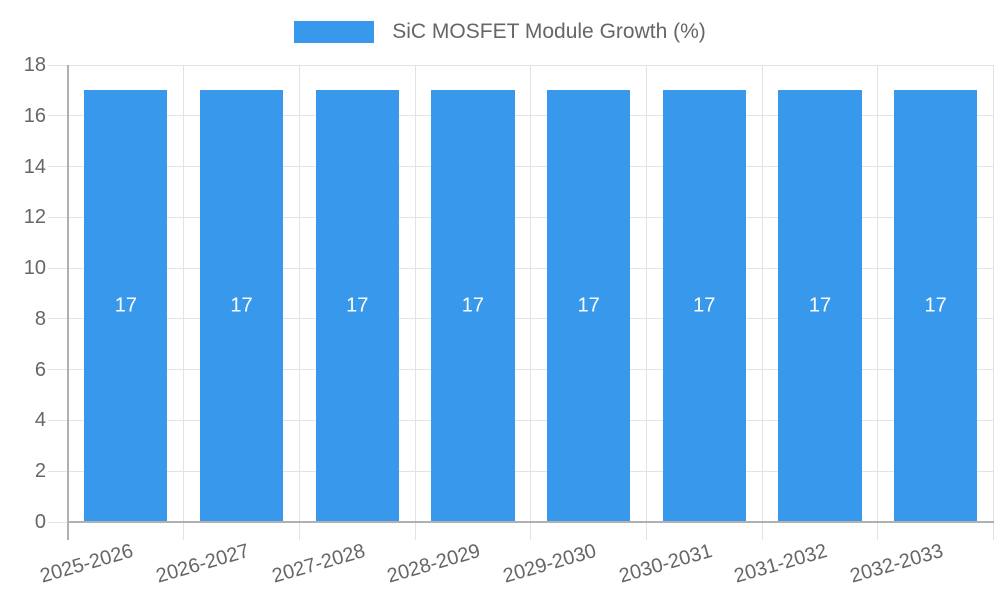 This screenshot has height=600, width=1000. What do you see at coordinates (896, 564) in the screenshot?
I see `x-axis-tick-label: 2032-2033` at bounding box center [896, 564].